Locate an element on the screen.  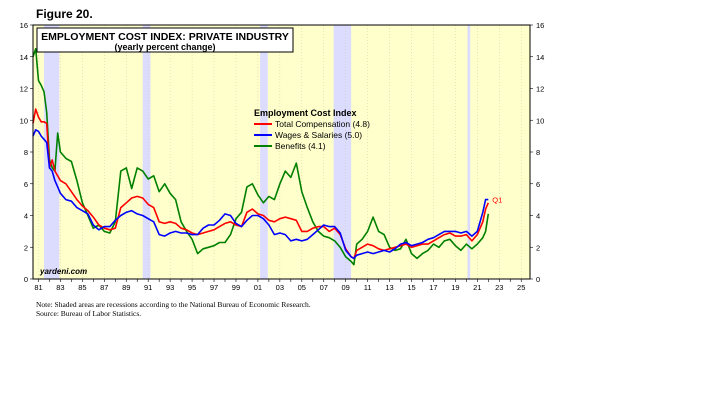
x-tick-label: 11 is located at coordinates (368, 287).